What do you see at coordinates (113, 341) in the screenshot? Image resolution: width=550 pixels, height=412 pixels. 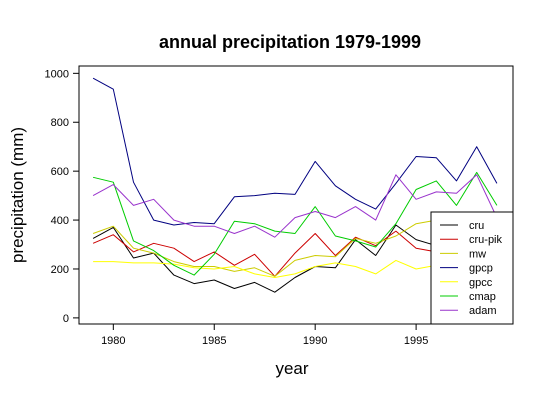 I see `x-tick-label: 1980` at bounding box center [113, 341].